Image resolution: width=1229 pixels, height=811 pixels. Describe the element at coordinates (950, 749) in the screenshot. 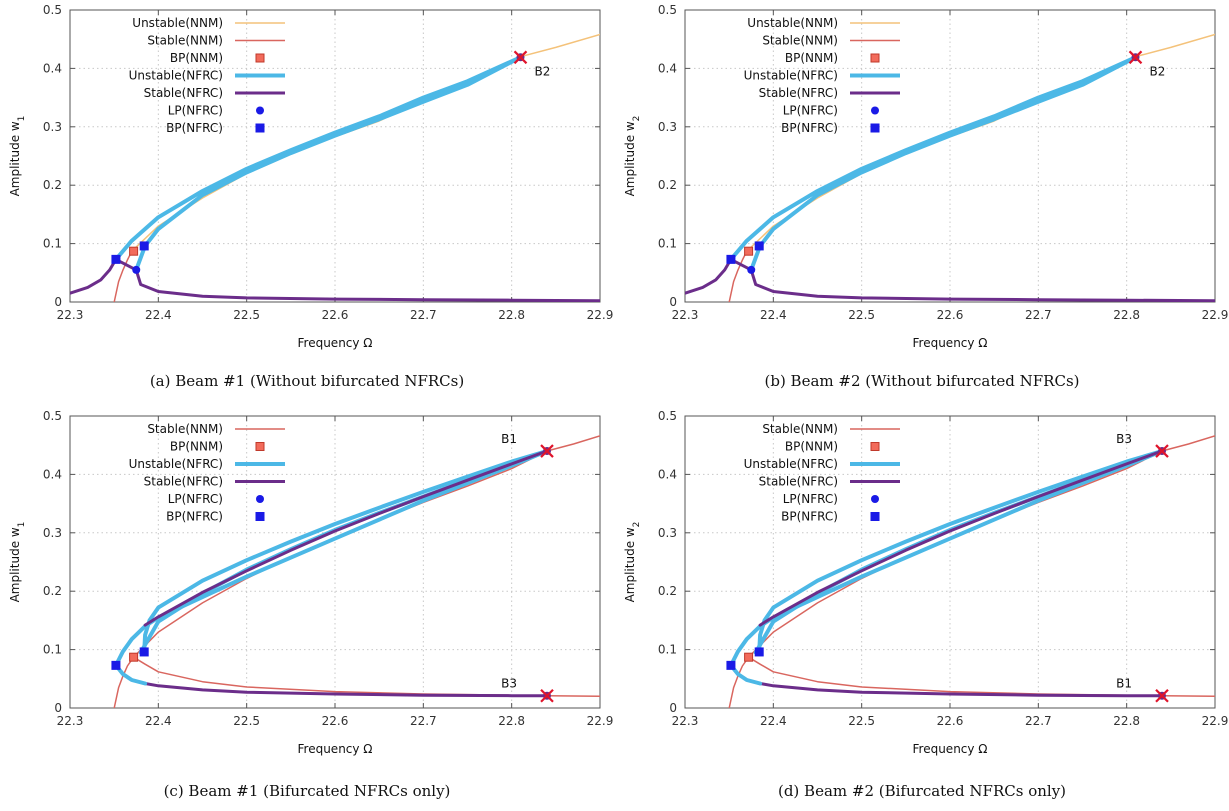

I see `x-axis-label: Frequency Ω` at that location.